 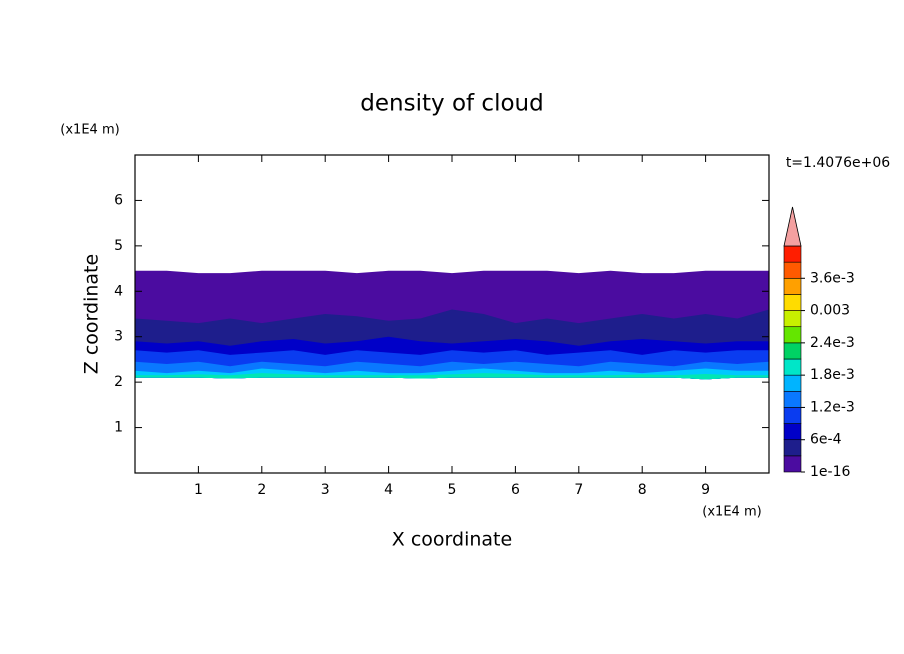 I want to click on x-axis-title: X coordinate, so click(x=452, y=540).